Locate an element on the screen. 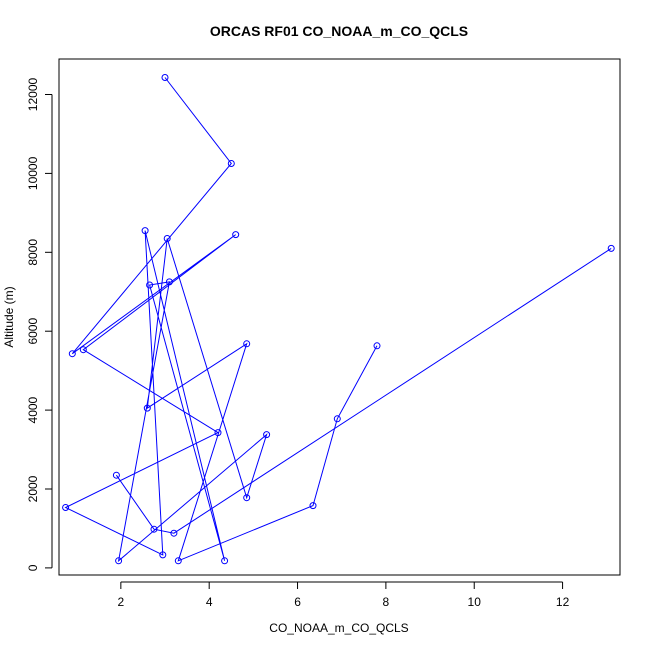 The image size is (650, 650). y-tick-label: 10000 is located at coordinates (33, 173).